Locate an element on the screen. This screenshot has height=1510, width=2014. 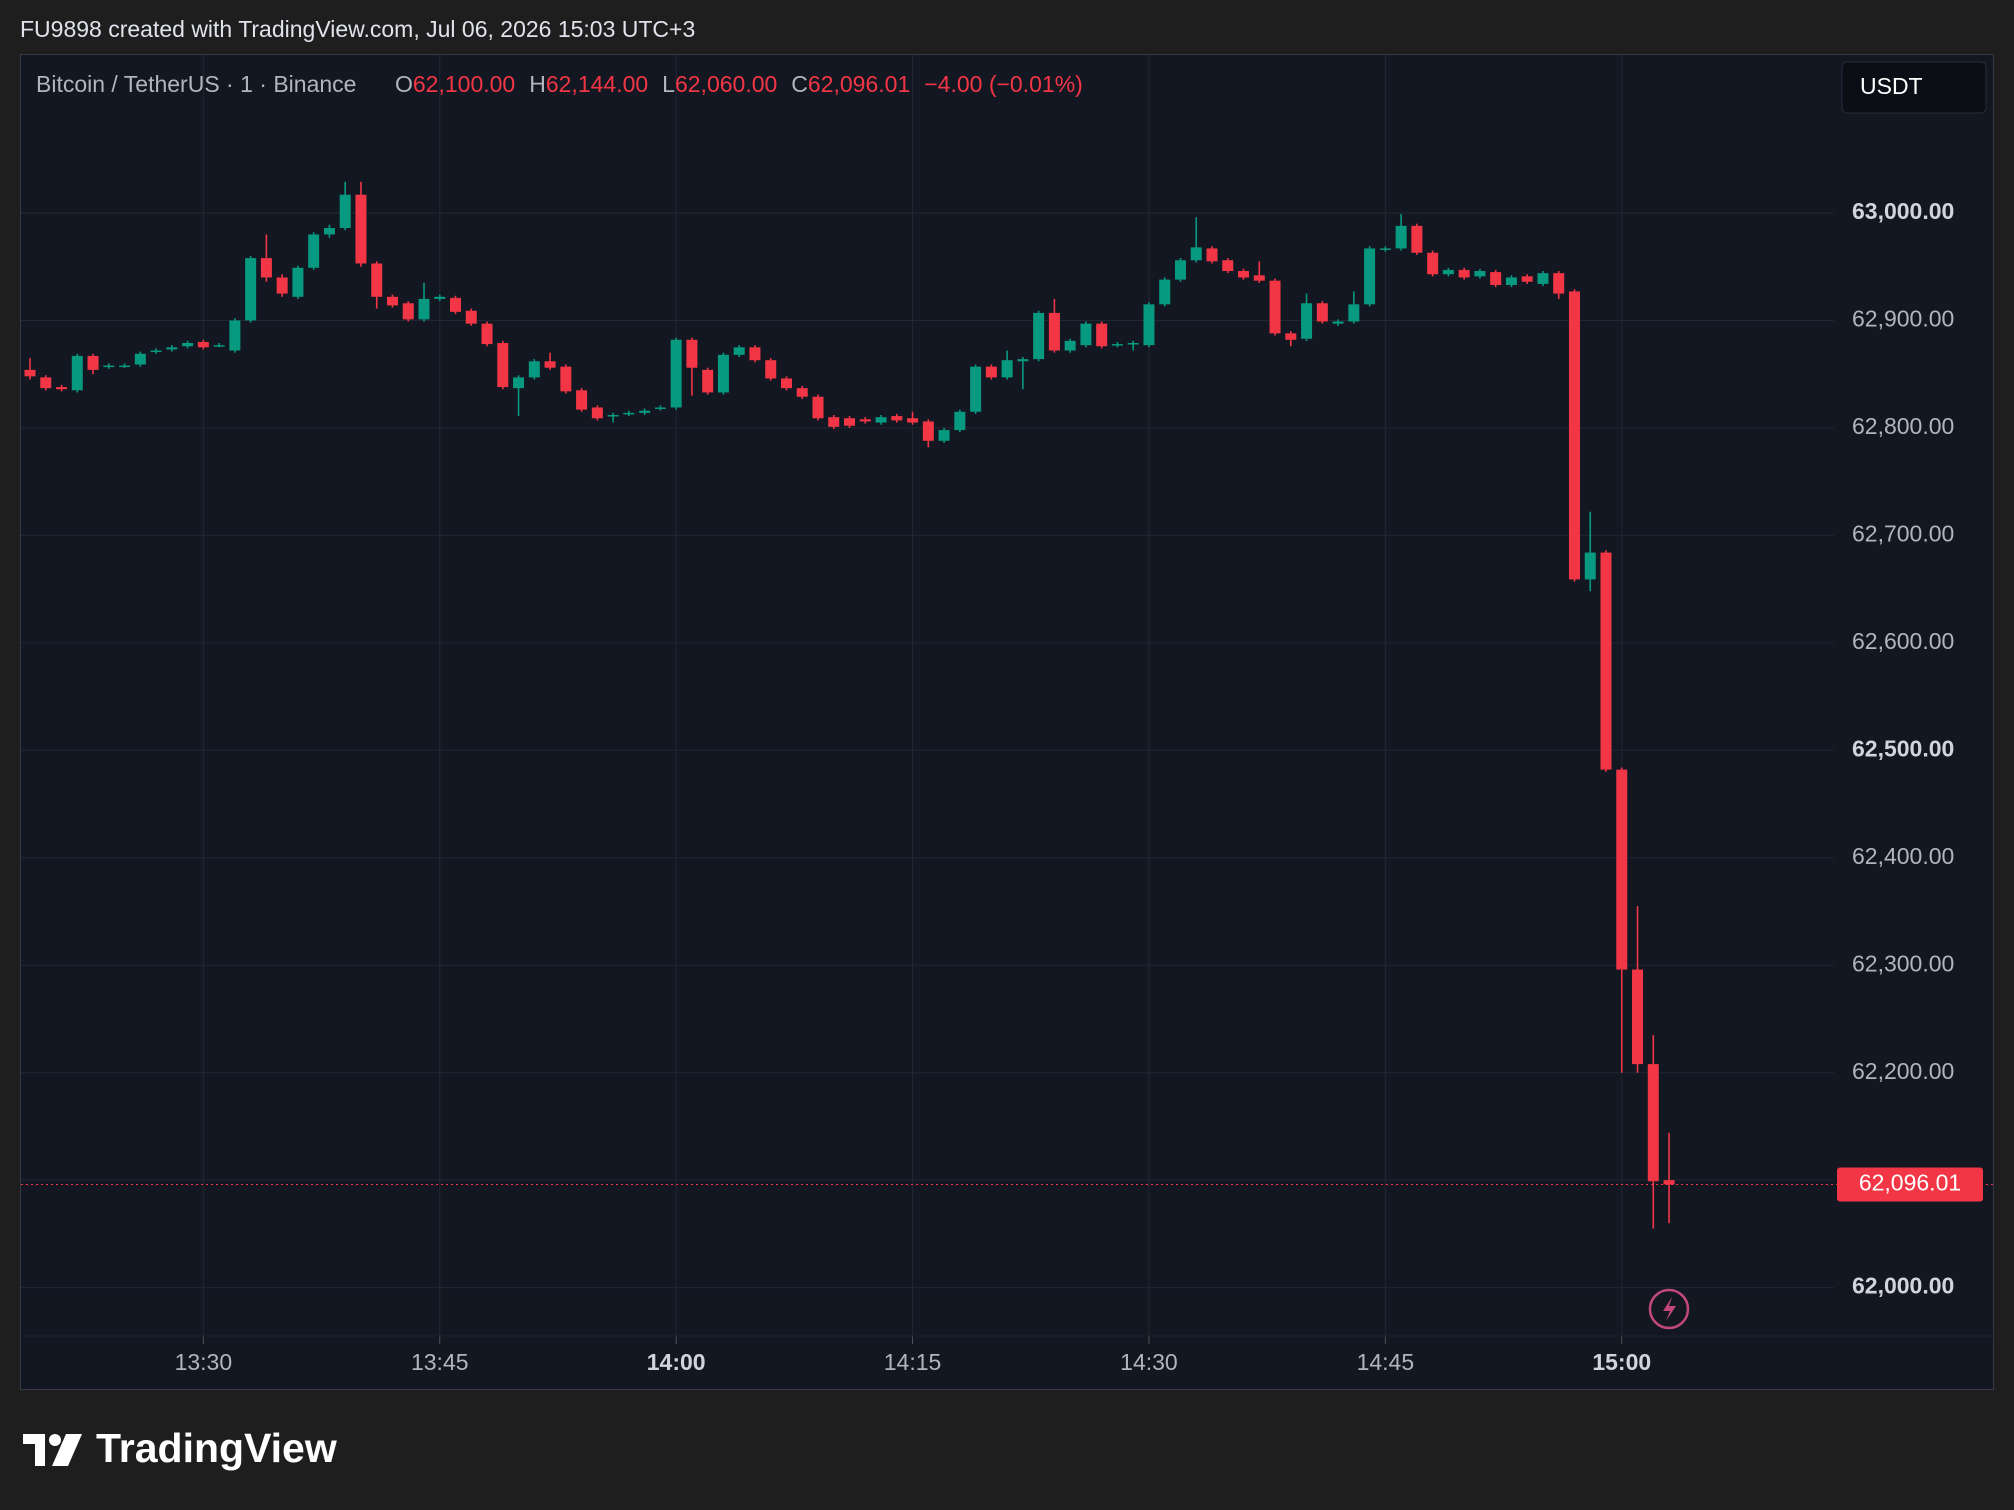
last-price-label: 62,096.01 is located at coordinates (1910, 1183).